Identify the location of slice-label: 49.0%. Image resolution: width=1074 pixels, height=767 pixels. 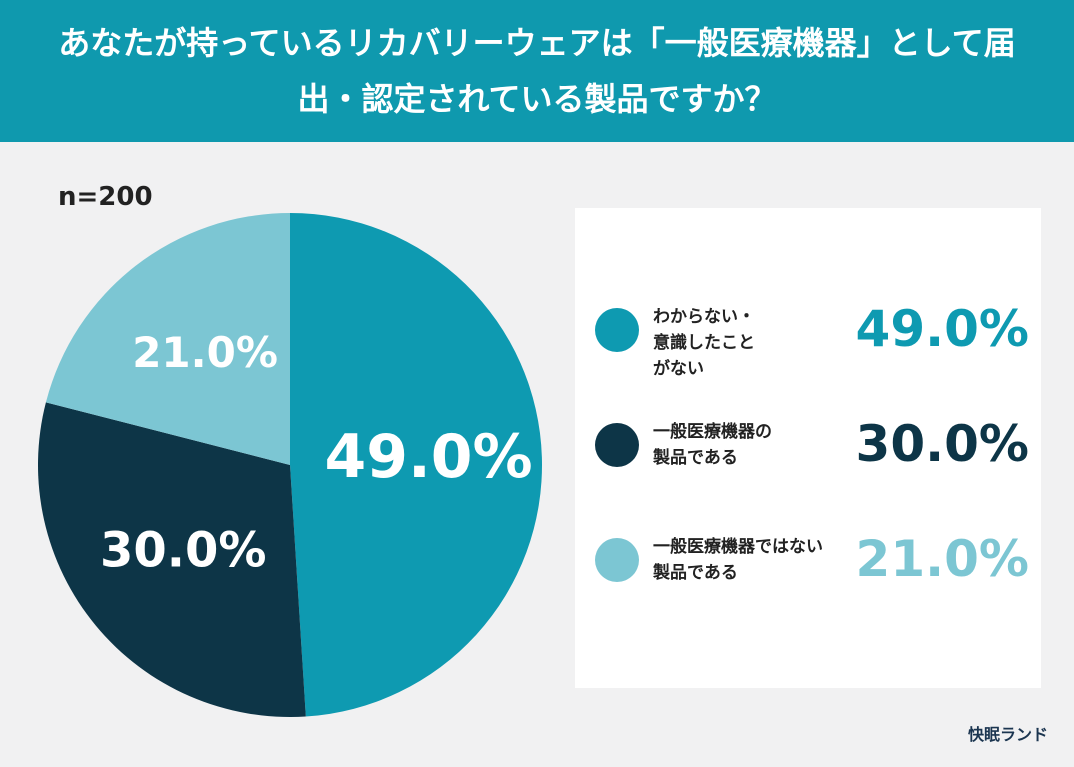
(428, 457).